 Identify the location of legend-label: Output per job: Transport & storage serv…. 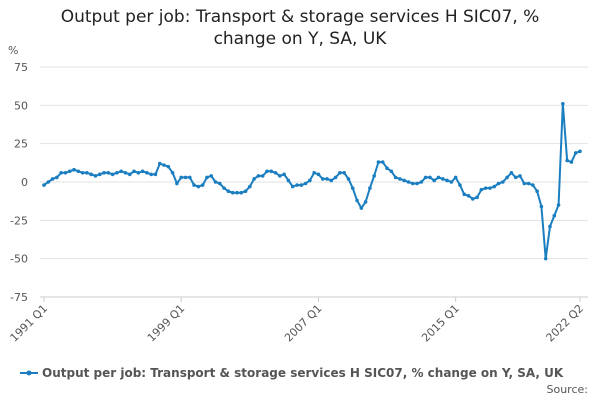
(303, 373).